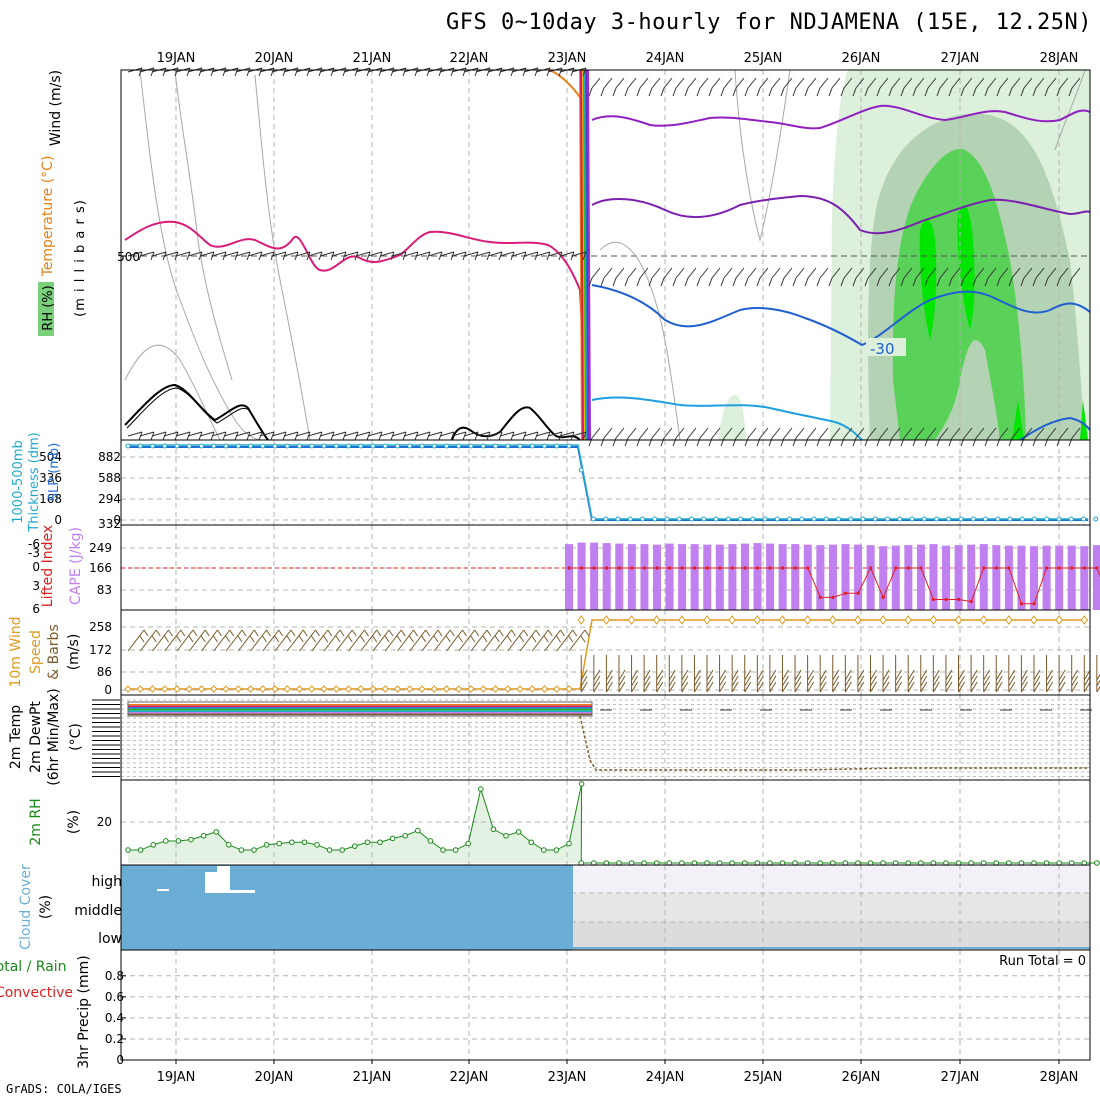  I want to click on date-label-bottom: 23JAN, so click(567, 1077).